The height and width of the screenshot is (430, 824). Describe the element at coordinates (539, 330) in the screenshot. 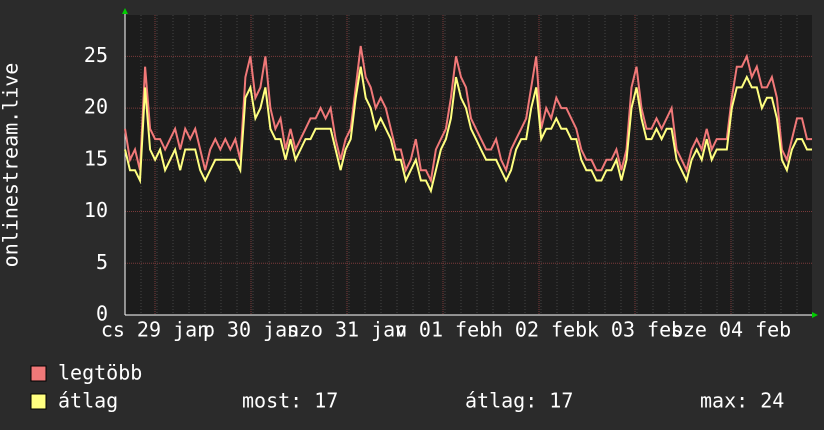

I see `x-tick-label: h 02 feb` at that location.